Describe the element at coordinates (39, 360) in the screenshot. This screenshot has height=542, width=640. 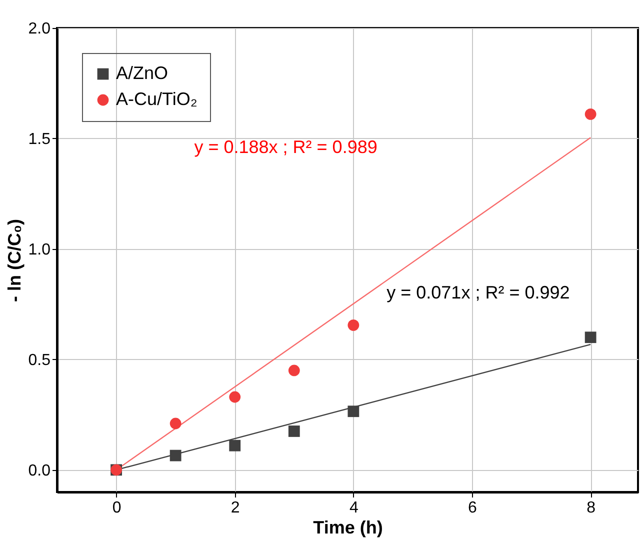
I see `y-tick-label: 0.5` at that location.